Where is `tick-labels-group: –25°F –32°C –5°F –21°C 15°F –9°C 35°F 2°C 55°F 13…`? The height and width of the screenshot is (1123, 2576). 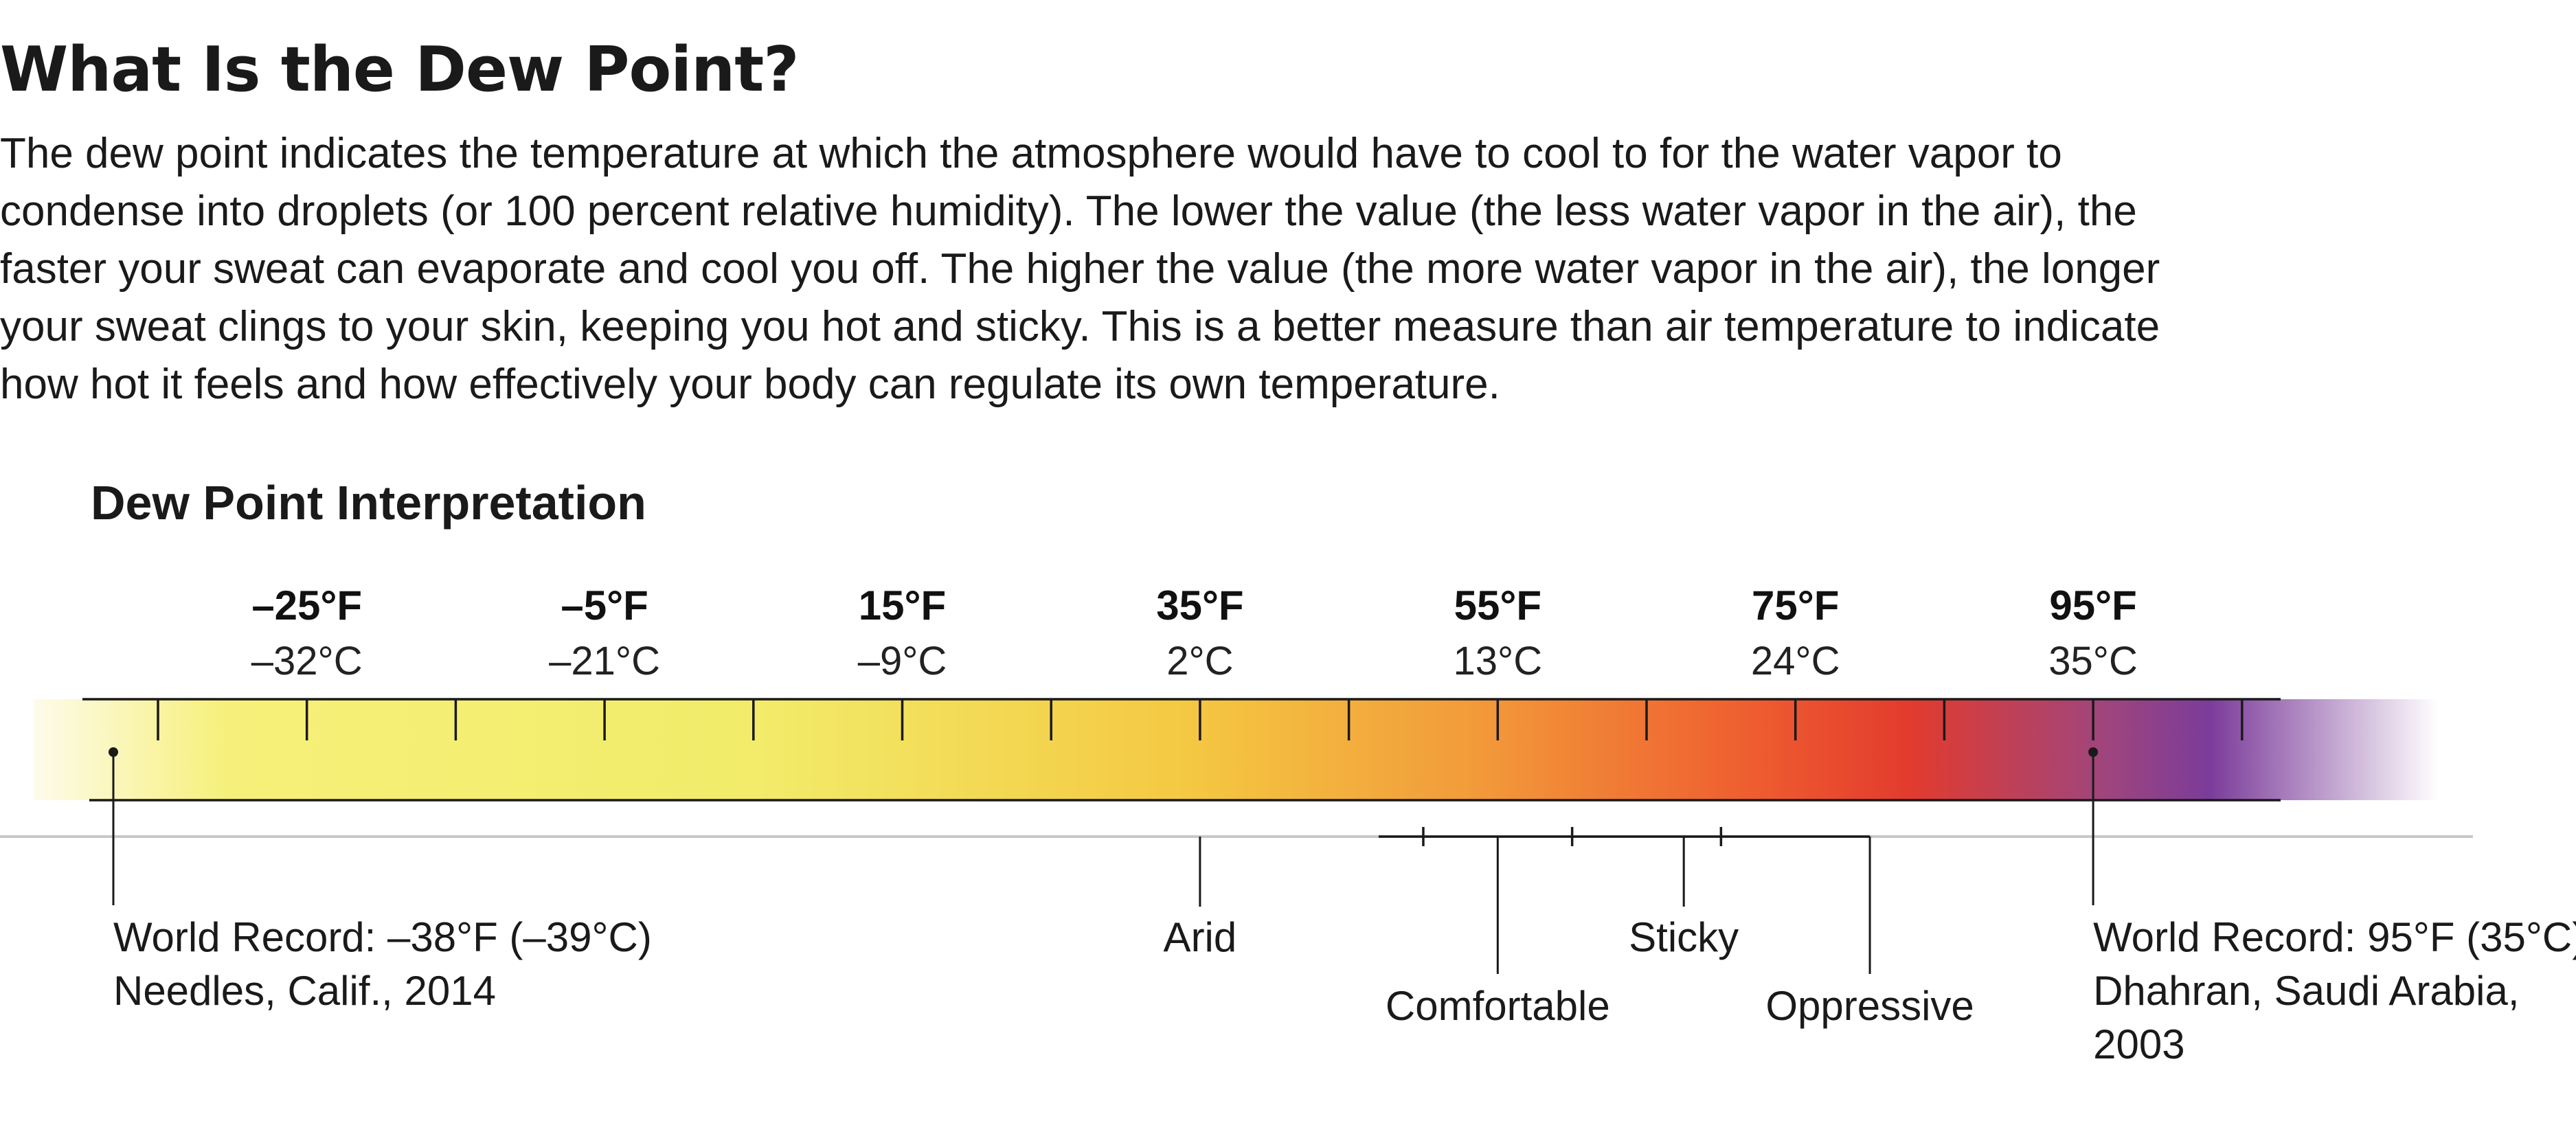 tick-labels-group: –25°F –32°C –5°F –21°C 15°F –9°C 35°F 2°C 55°F 13… is located at coordinates (1194, 632).